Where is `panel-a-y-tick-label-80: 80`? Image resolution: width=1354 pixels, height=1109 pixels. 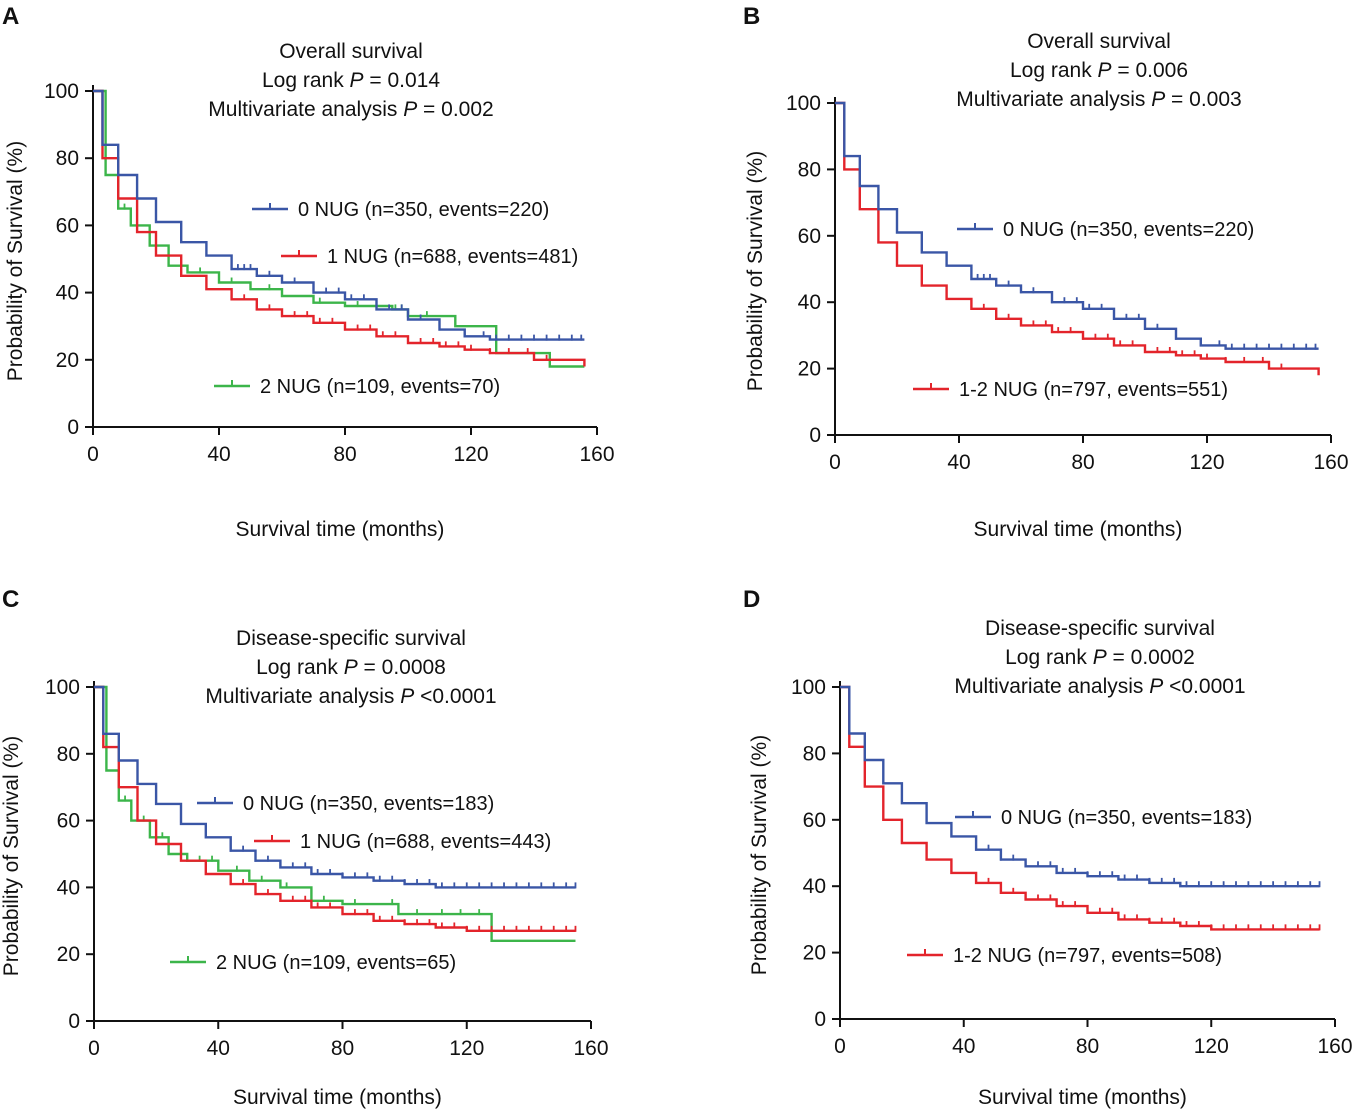
panel-a-y-tick-label-80: 80 is located at coordinates (67, 158).